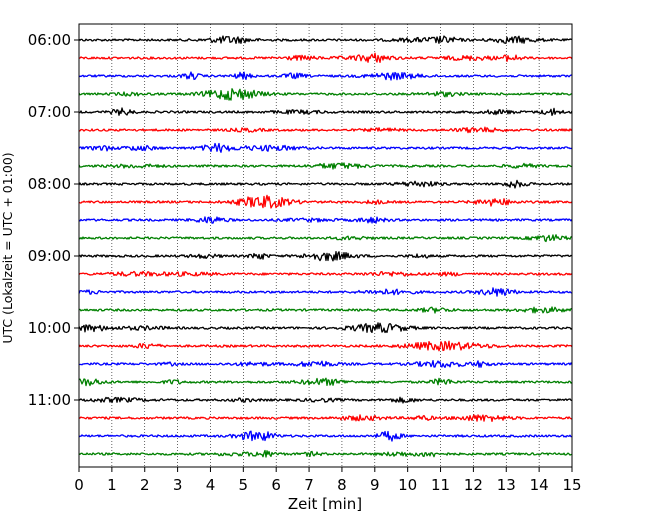  I want to click on y-tick-label-0800: 08:00, so click(49, 184).